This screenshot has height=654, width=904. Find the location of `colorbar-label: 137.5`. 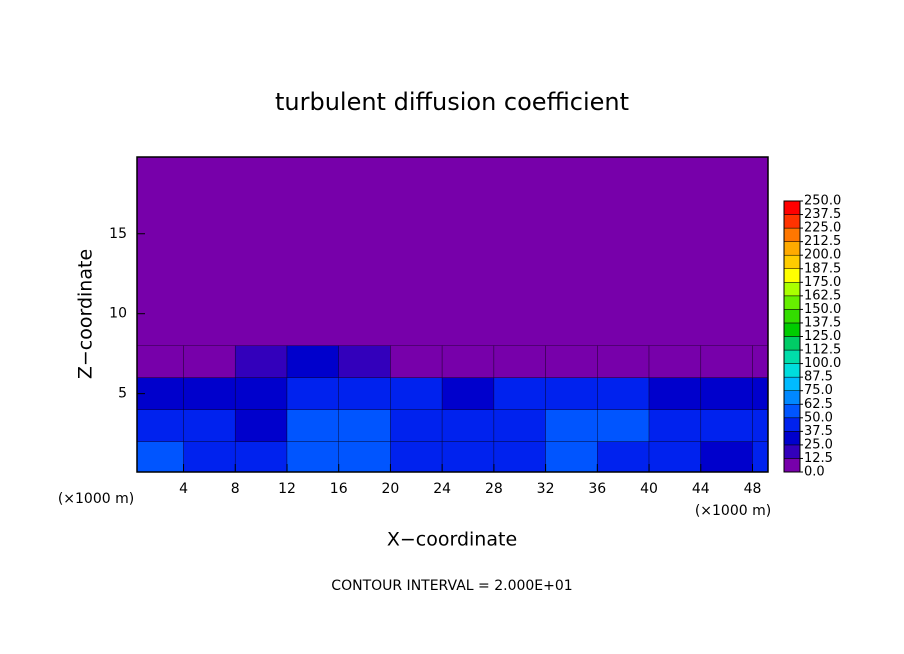

colorbar-label: 137.5 is located at coordinates (822, 322).